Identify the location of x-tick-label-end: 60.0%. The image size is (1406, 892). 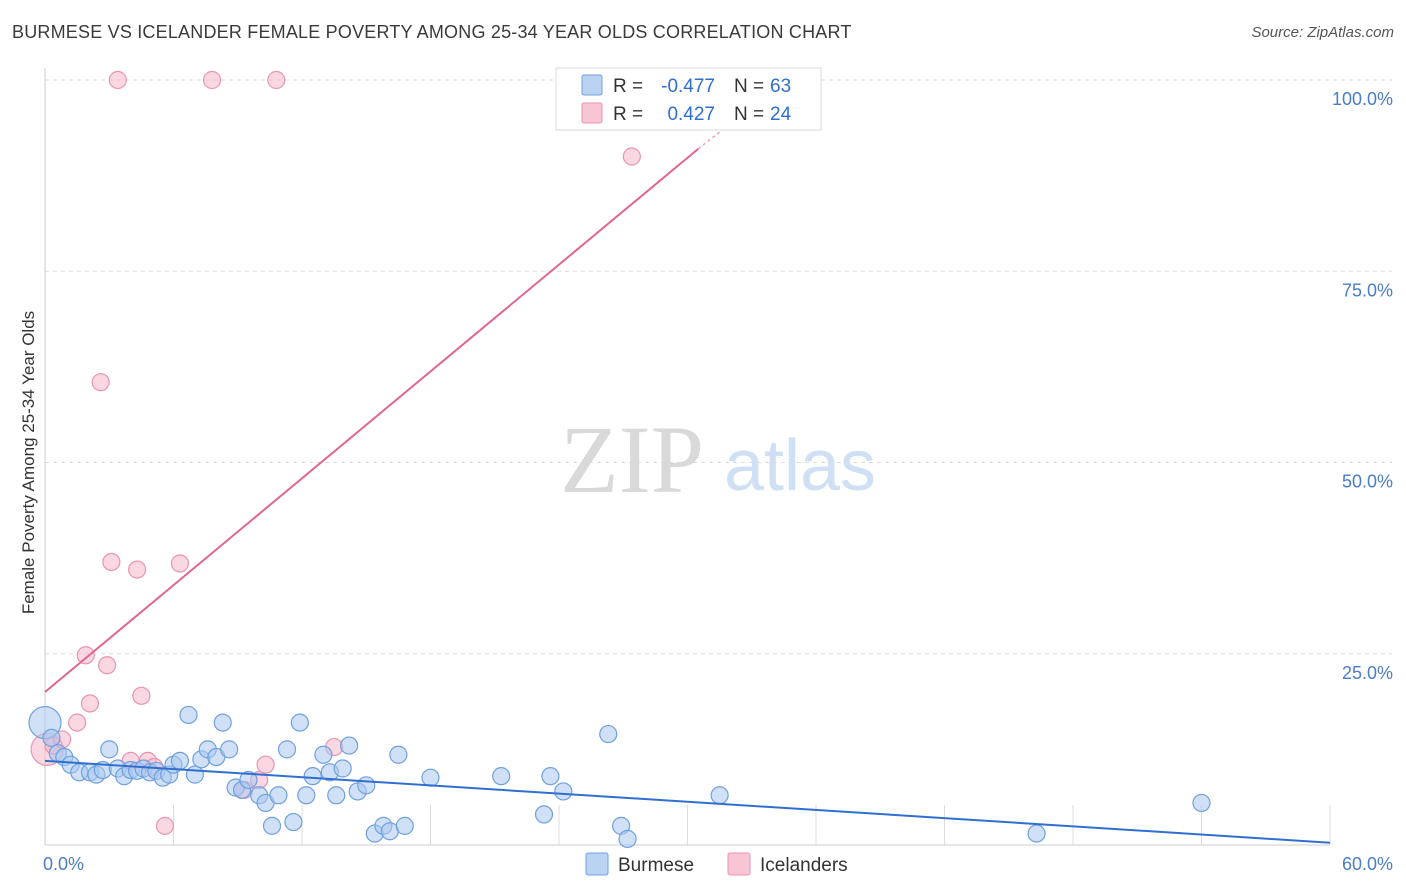
(1367, 864).